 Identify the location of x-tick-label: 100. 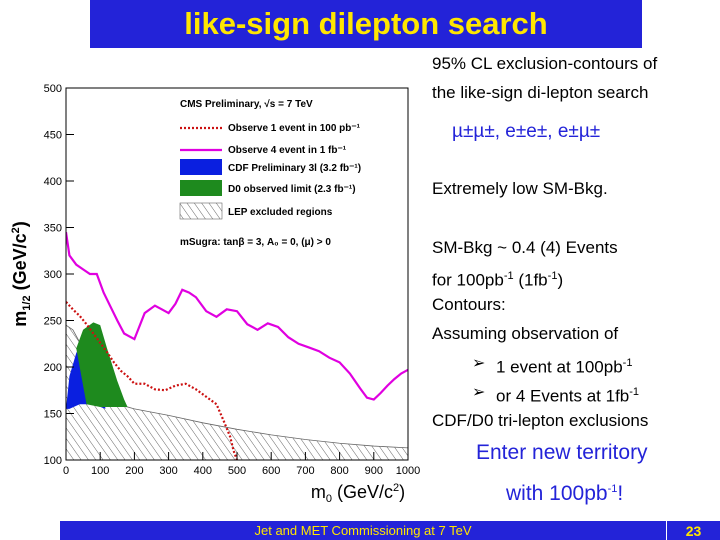
(100, 471).